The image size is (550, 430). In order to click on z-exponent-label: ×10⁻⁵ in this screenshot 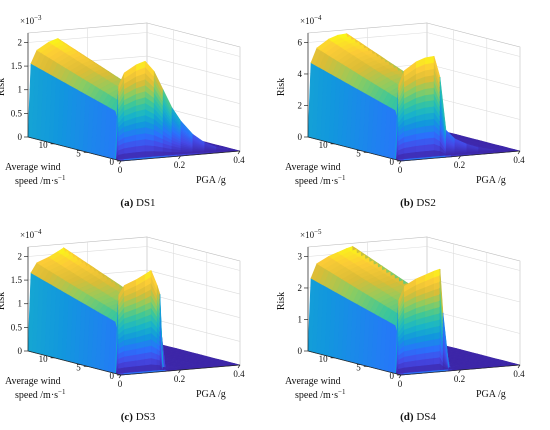, I will do `click(311, 234)`.